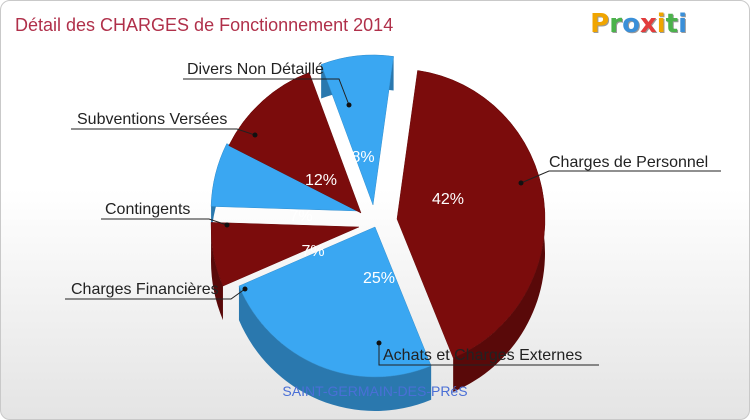  Describe the element at coordinates (375, 391) in the screenshot. I see `commune-name: SAINT-GERMAIN-DES-PRéS` at that location.